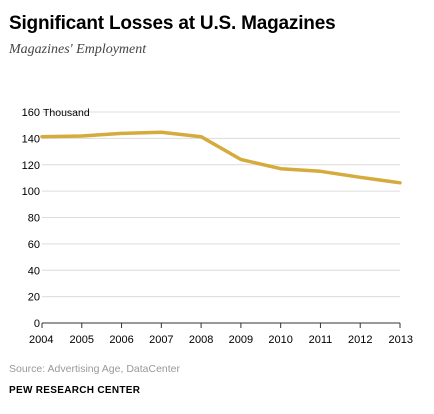 The height and width of the screenshot is (414, 434). I want to click on y-tick-label: 20, so click(34, 298).